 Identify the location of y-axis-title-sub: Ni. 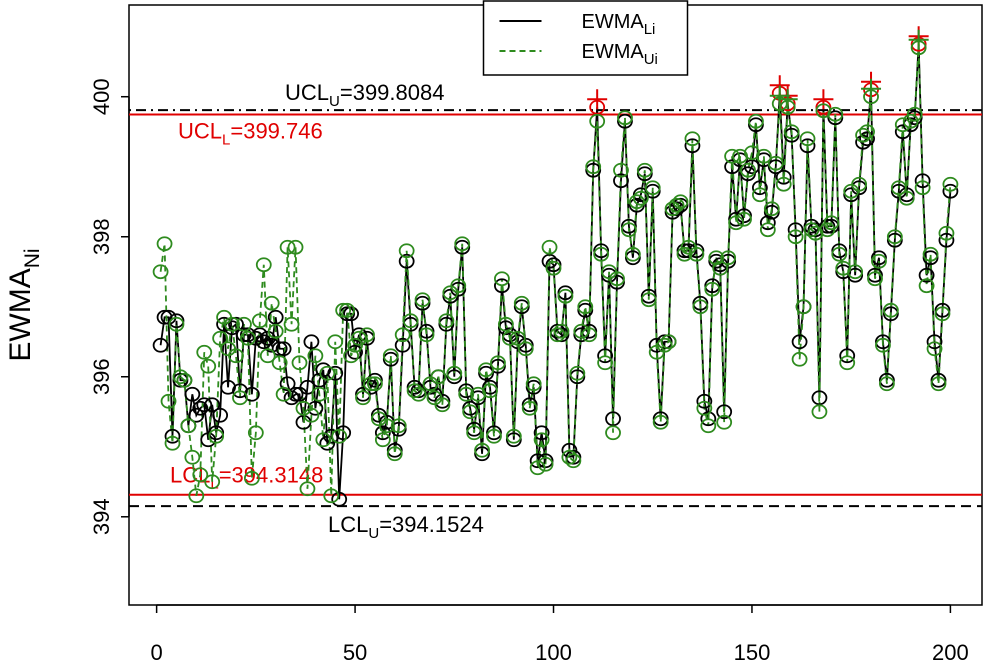
(32, 258).